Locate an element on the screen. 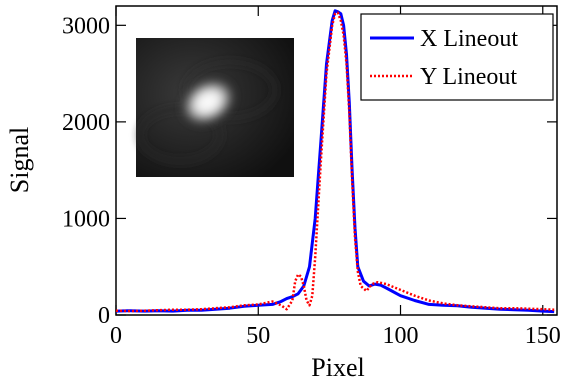 The width and height of the screenshot is (561, 383). y-tick-label: 3000 is located at coordinates (86, 26).